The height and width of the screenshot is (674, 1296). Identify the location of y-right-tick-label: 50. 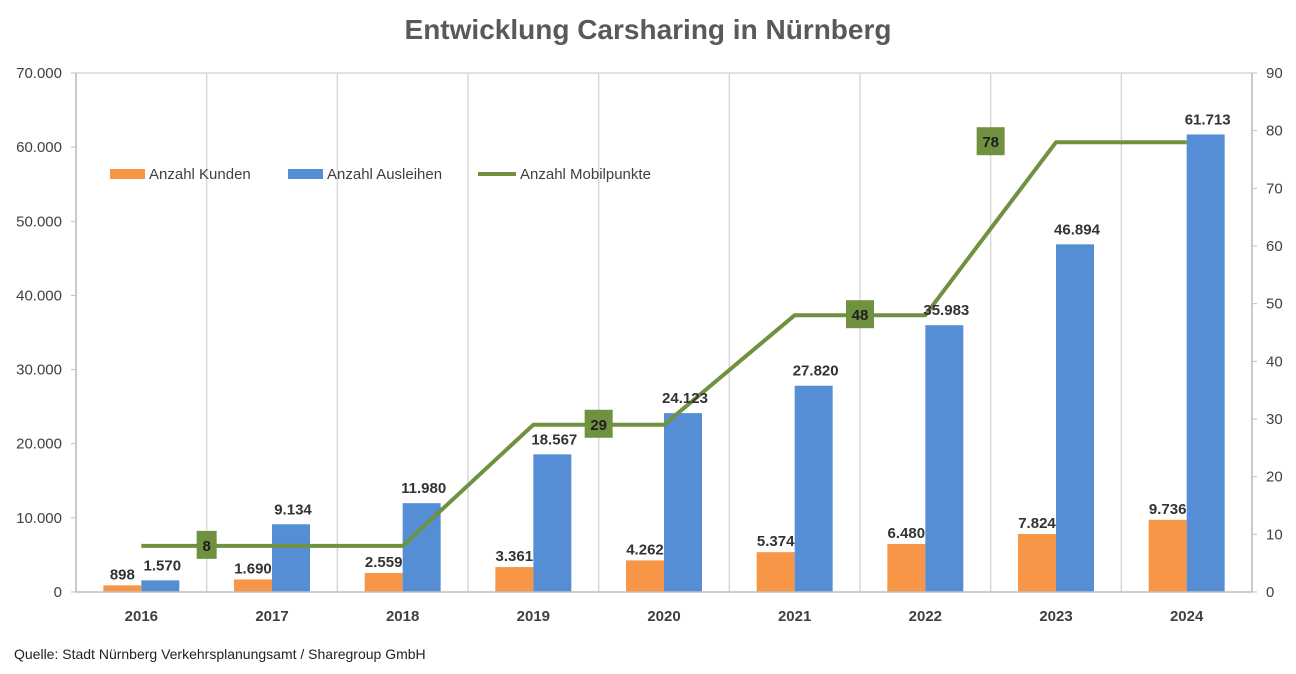
(1274, 304).